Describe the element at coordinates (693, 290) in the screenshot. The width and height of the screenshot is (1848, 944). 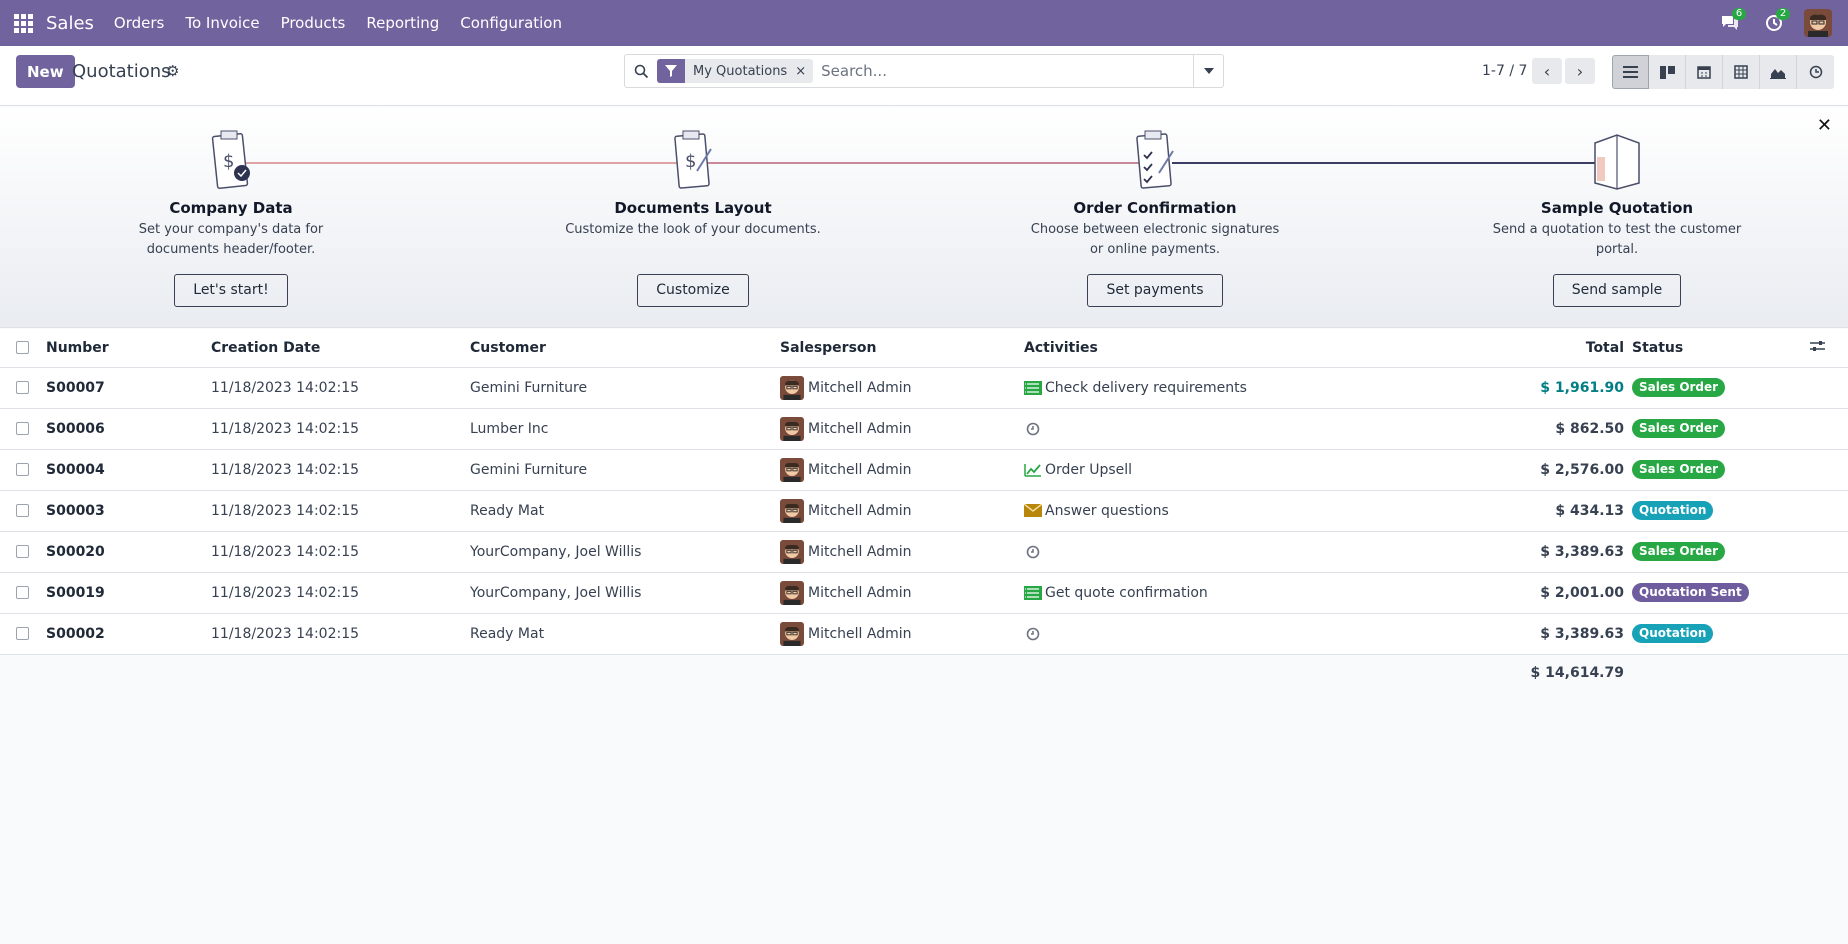
I see `customize-button: Customize` at that location.